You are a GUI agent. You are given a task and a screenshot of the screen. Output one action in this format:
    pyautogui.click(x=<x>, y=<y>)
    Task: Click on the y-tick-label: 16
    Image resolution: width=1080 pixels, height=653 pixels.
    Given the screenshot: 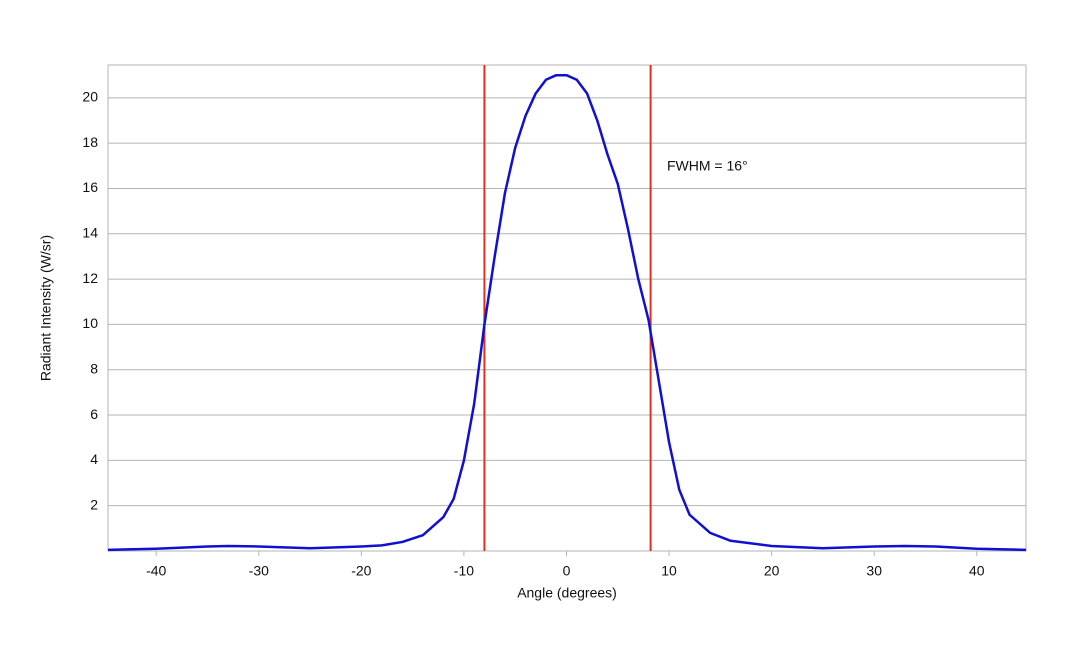 What is the action you would take?
    pyautogui.click(x=90, y=187)
    